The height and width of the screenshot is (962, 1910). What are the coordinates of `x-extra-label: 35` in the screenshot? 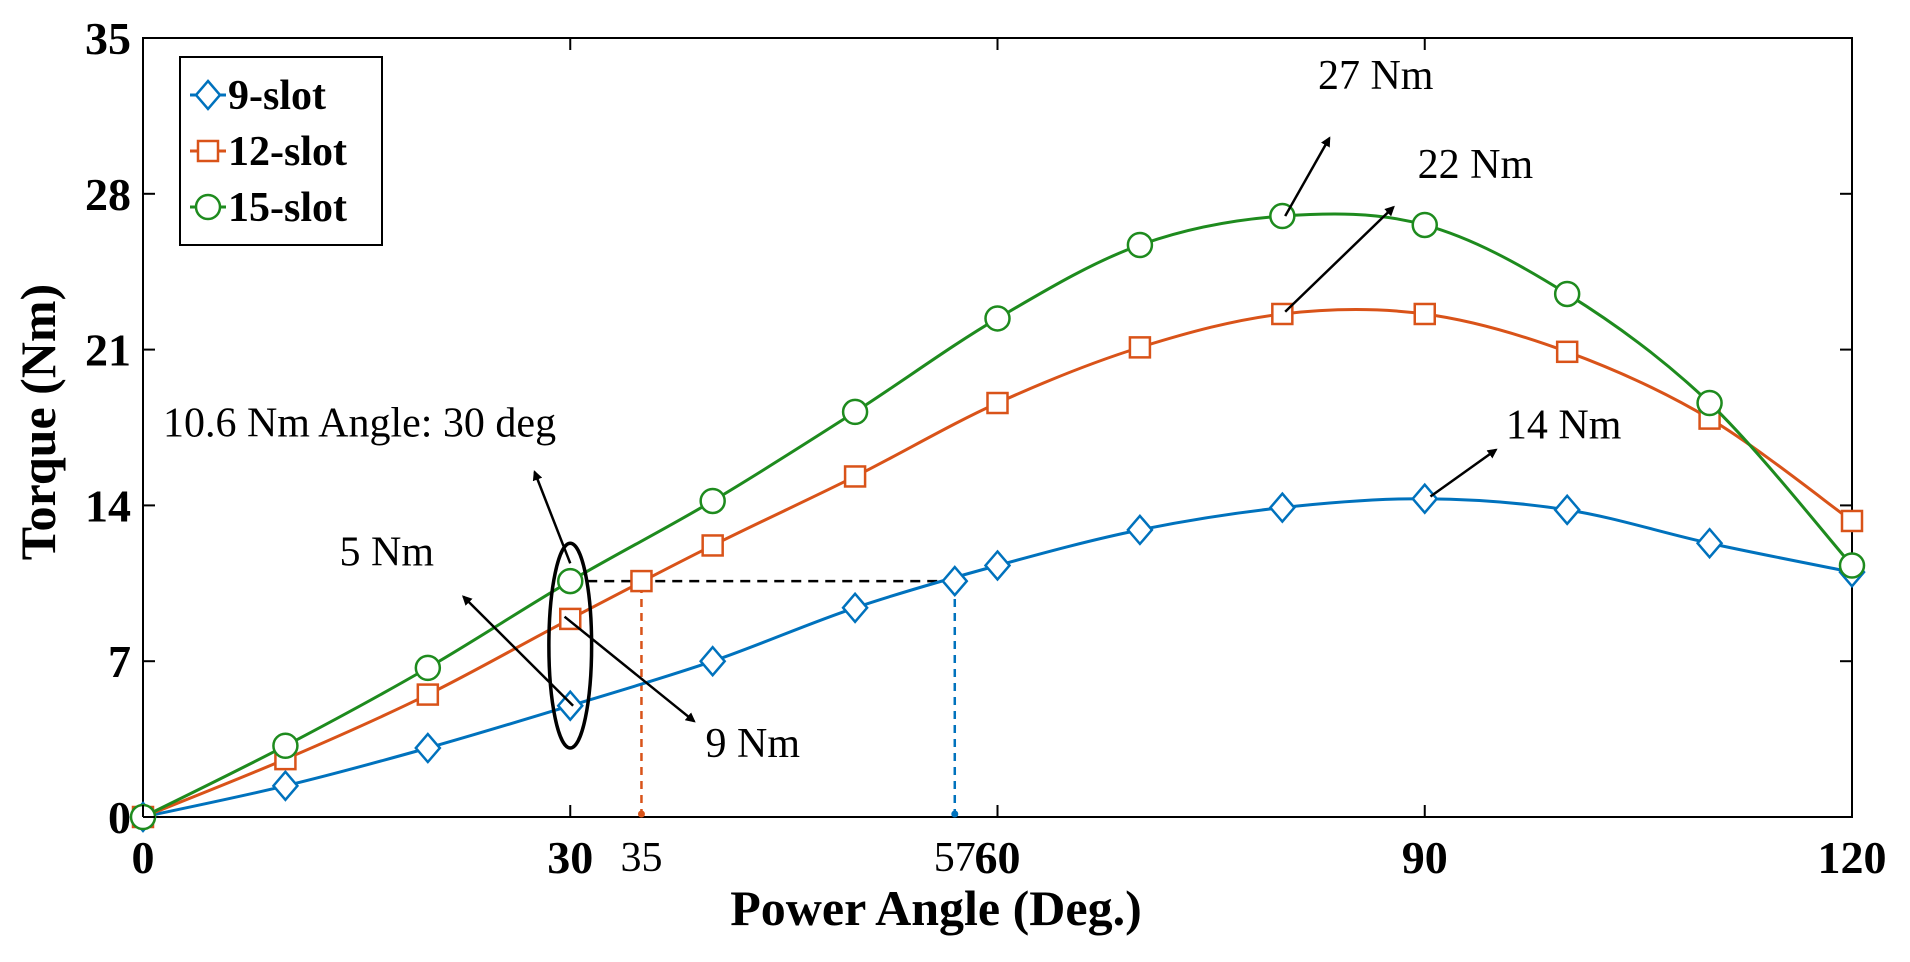 It's located at (641, 858).